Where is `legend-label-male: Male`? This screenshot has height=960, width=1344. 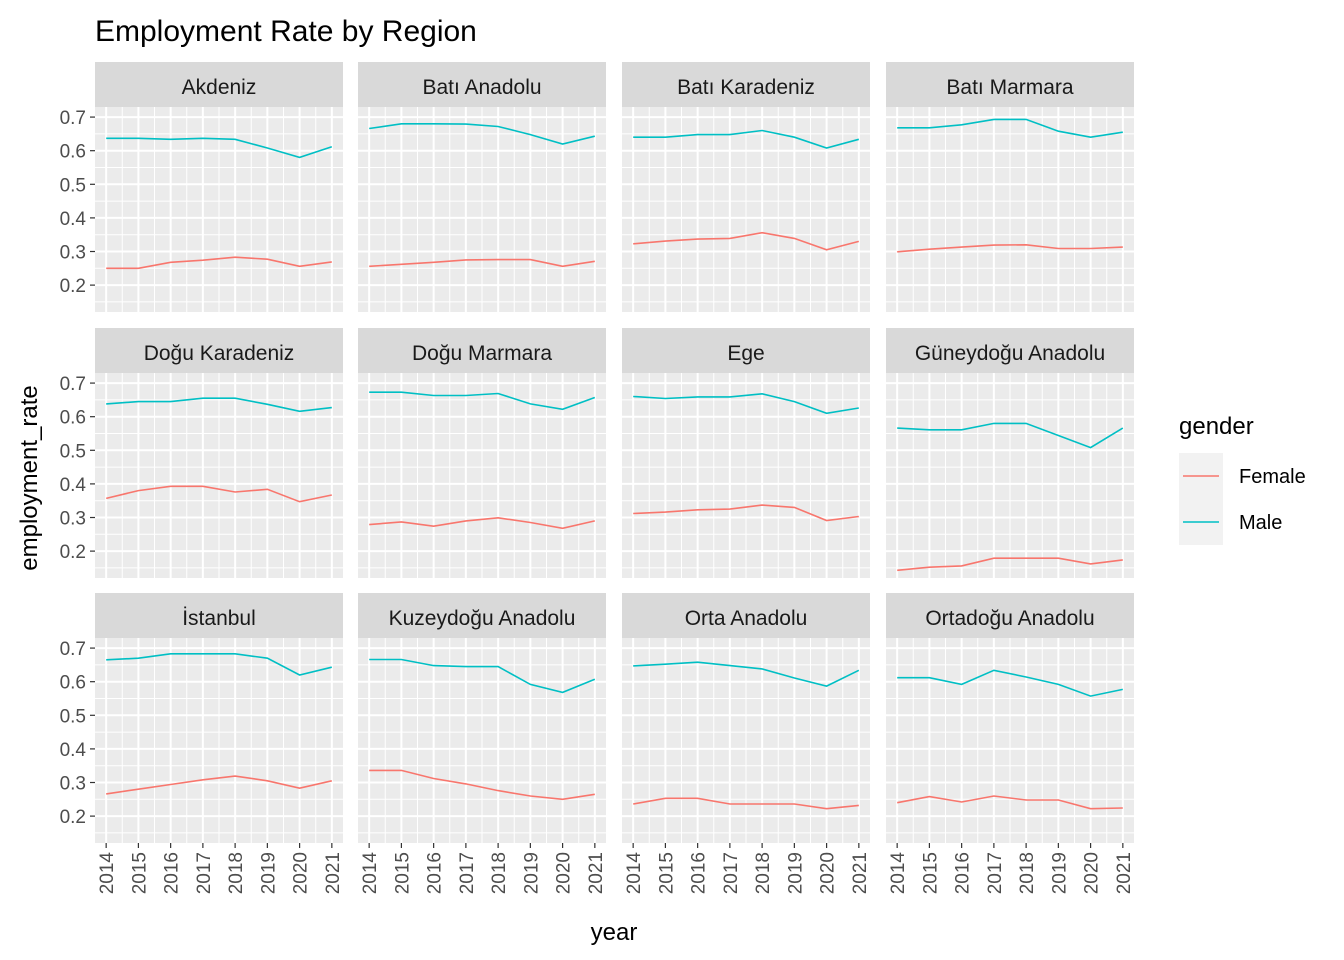 legend-label-male: Male is located at coordinates (1260, 523).